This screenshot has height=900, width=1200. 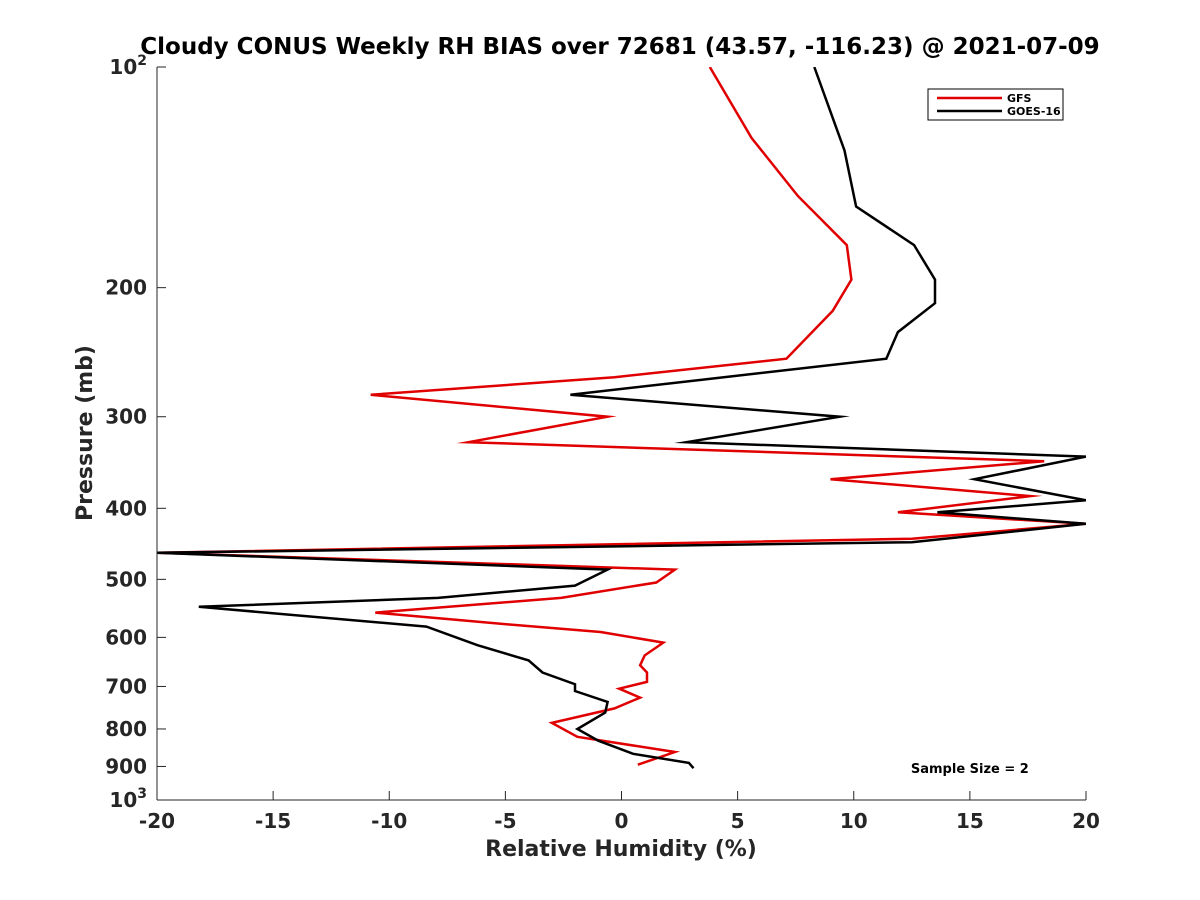 What do you see at coordinates (126, 686) in the screenshot?
I see `y-tick-label: 700` at bounding box center [126, 686].